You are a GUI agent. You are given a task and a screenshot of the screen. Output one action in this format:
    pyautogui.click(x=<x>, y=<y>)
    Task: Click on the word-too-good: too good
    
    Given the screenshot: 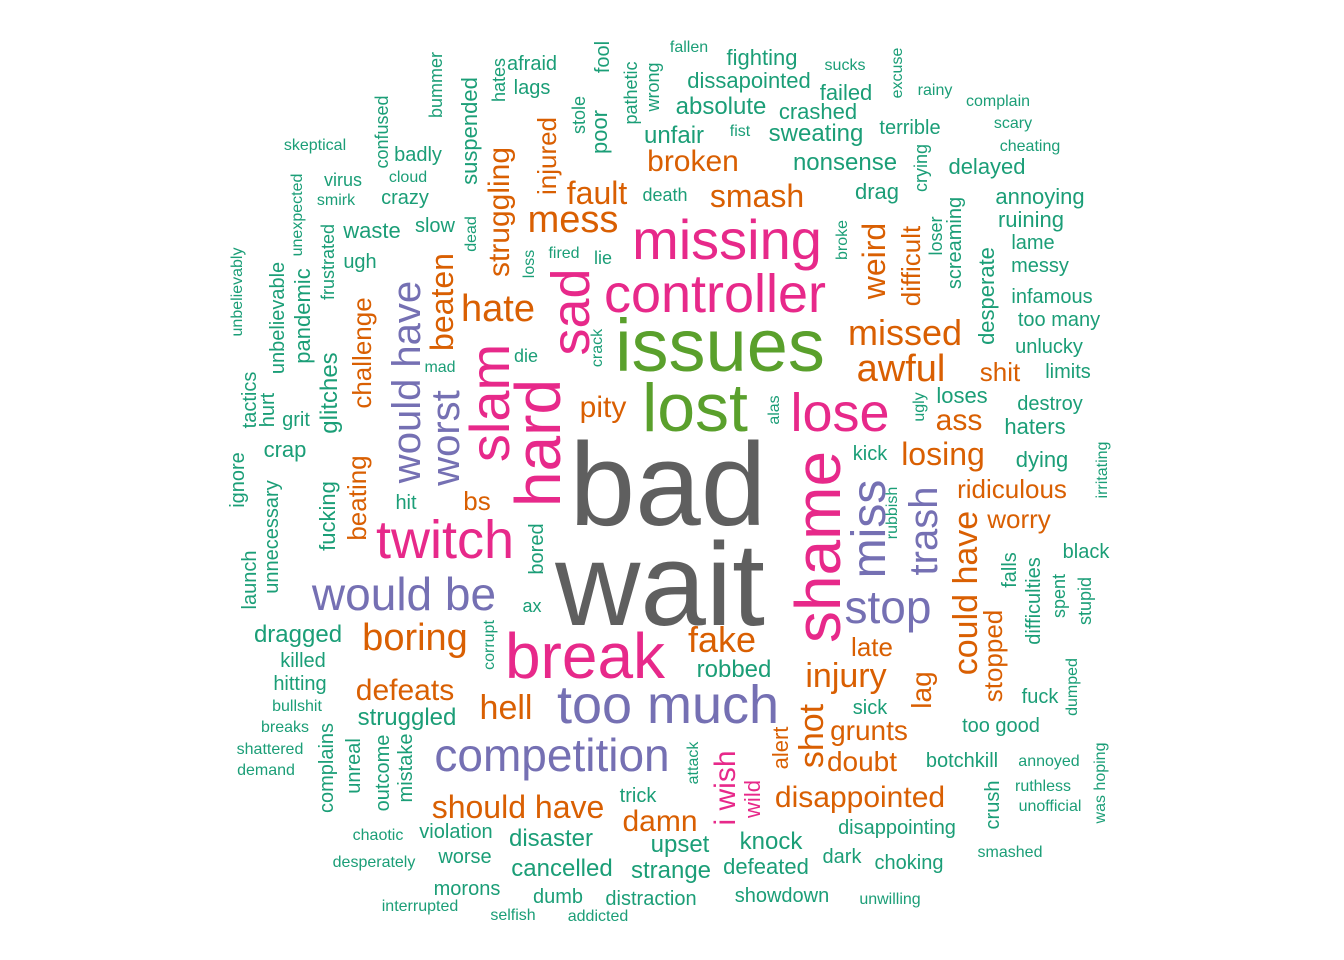 What is the action you would take?
    pyautogui.click(x=1001, y=726)
    